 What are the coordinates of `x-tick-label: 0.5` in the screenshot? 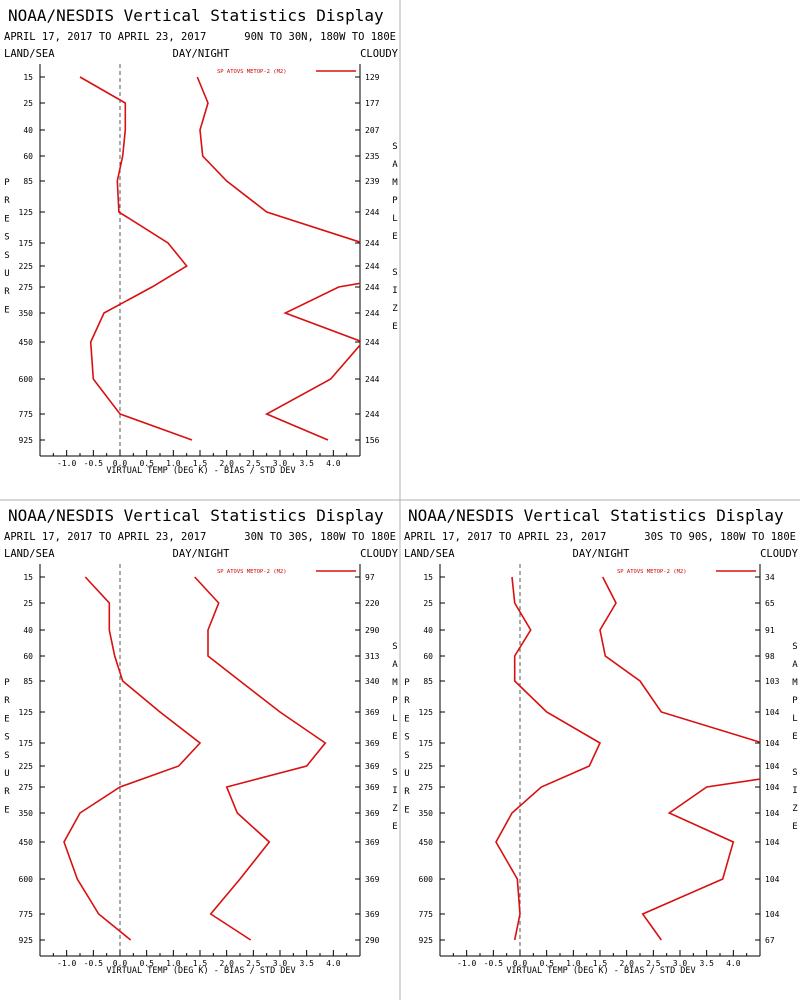 It's located at (146, 463).